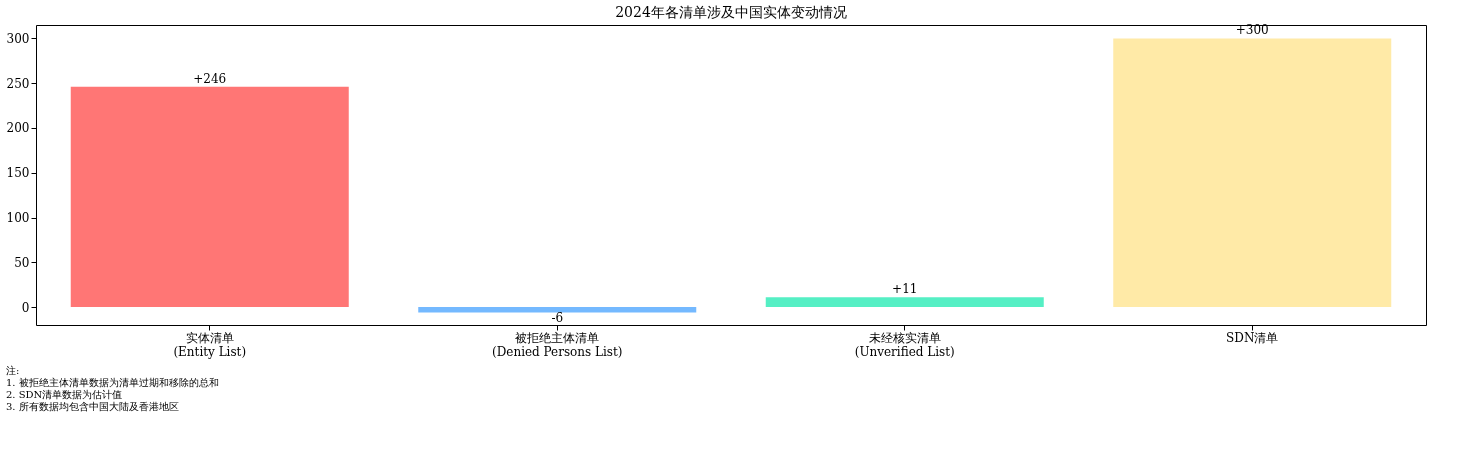 This screenshot has height=461, width=1457. What do you see at coordinates (557, 318) in the screenshot?
I see `data-label: -6` at bounding box center [557, 318].